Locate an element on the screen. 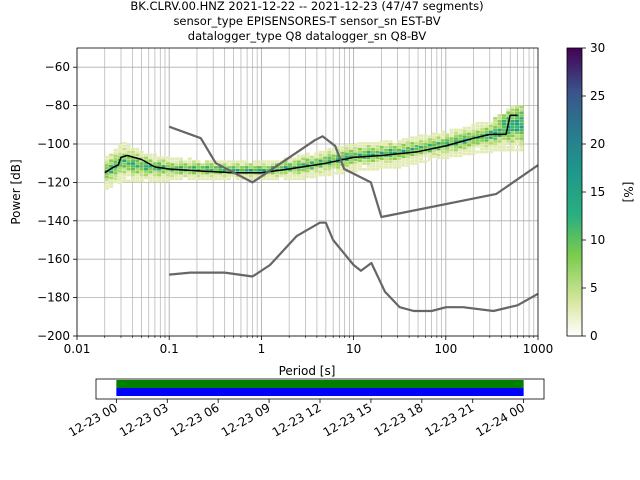  colorbar: 0 5 10 15 20 25 30 is located at coordinates (585, 192).